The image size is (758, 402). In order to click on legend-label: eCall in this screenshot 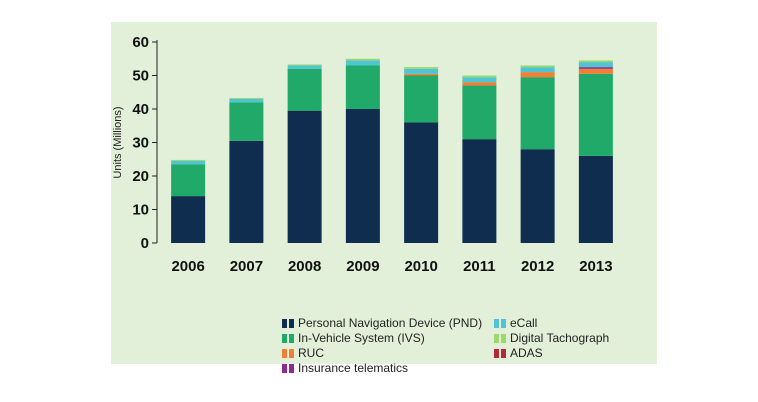, I will do `click(524, 323)`.